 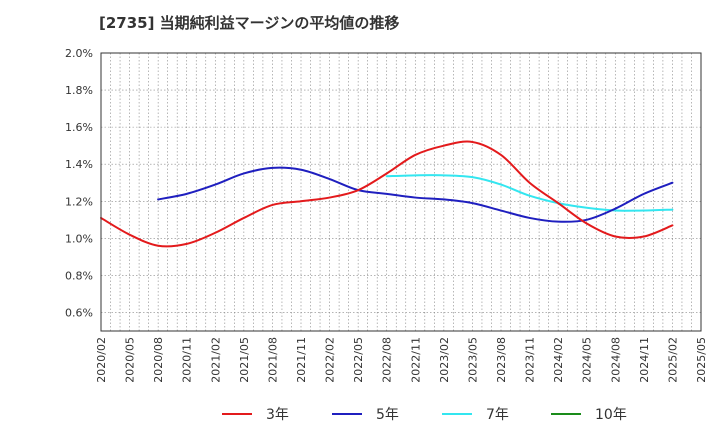 What do you see at coordinates (587, 360) in the screenshot?
I see `x-tick-label: 2024/05` at bounding box center [587, 360].